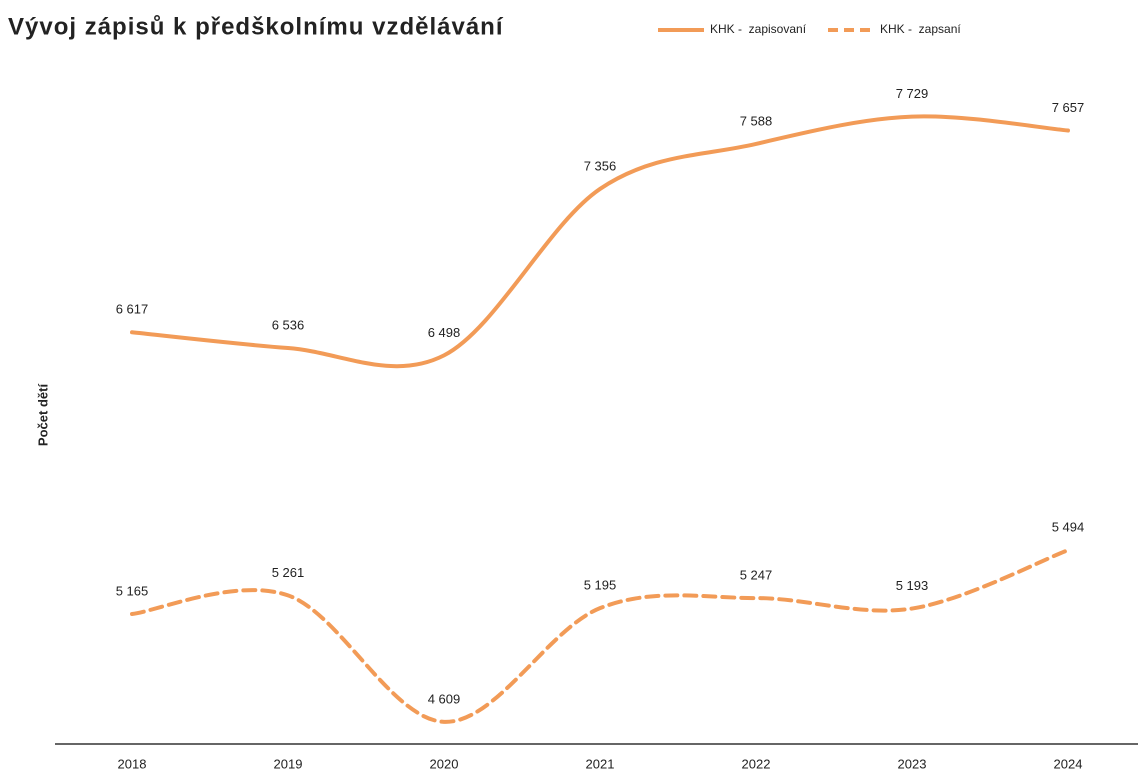 The height and width of the screenshot is (772, 1138). Describe the element at coordinates (132, 763) in the screenshot. I see `x-tick-label: 2018` at that location.